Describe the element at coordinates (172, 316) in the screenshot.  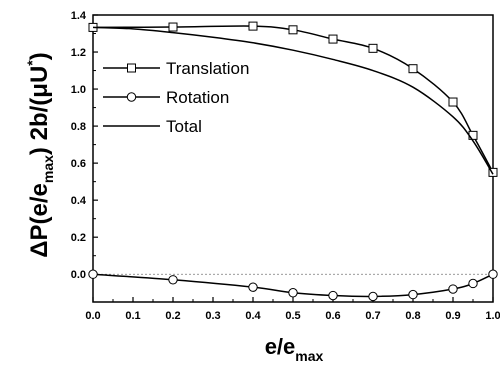
I see `x-tick-label: 0.2` at that location.